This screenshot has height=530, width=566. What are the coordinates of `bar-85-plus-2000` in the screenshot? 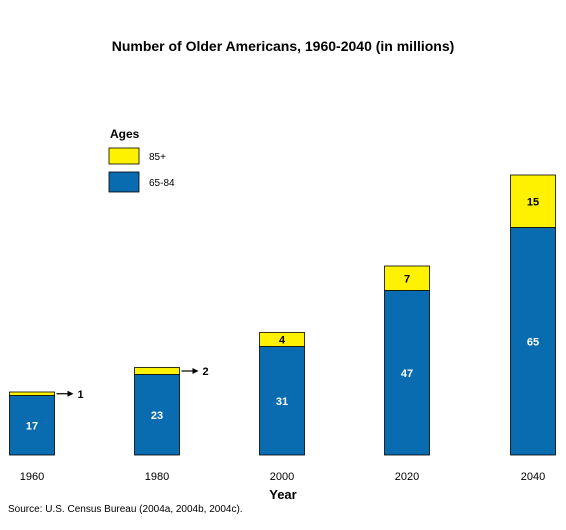 It's located at (282, 339).